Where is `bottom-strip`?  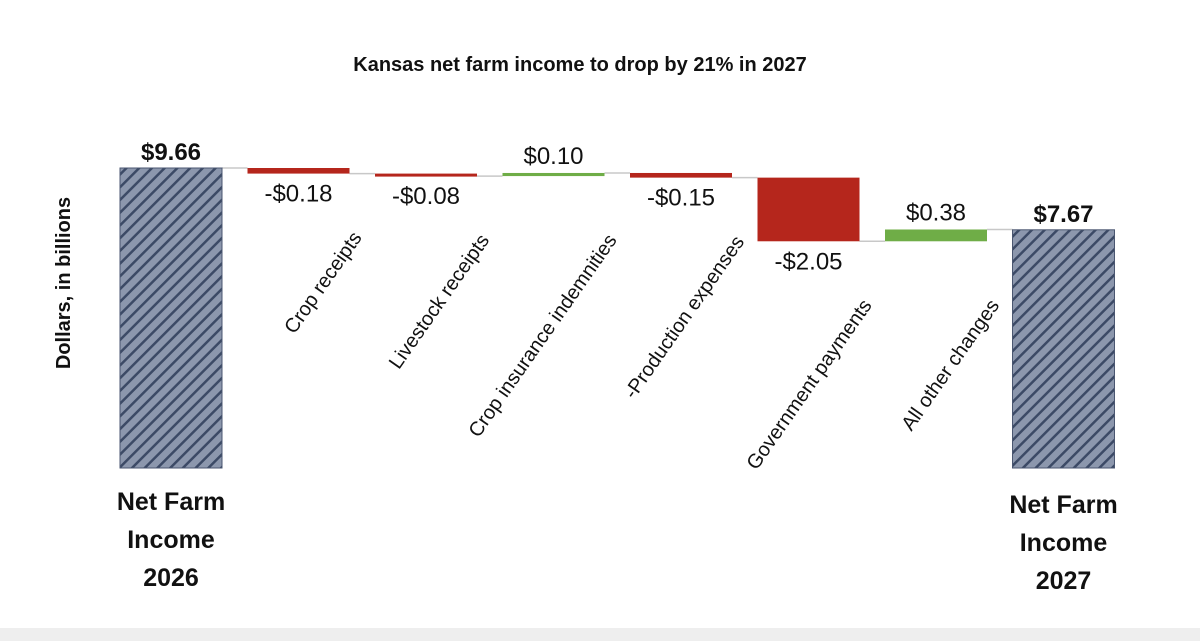 bottom-strip is located at coordinates (600, 634).